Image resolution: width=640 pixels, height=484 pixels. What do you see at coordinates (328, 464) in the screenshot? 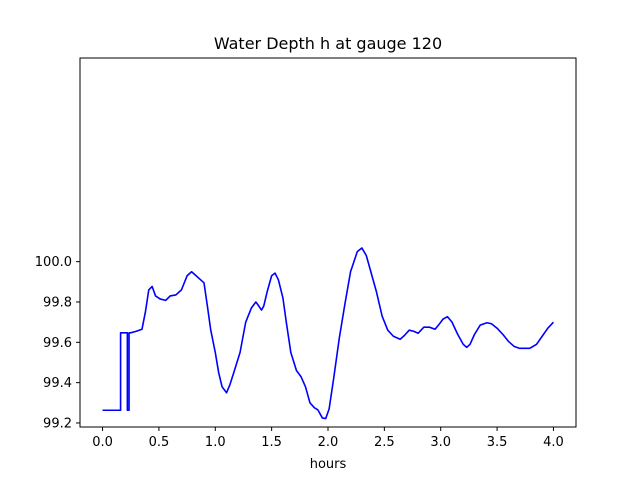
I see `x-axis-label: hours` at bounding box center [328, 464].